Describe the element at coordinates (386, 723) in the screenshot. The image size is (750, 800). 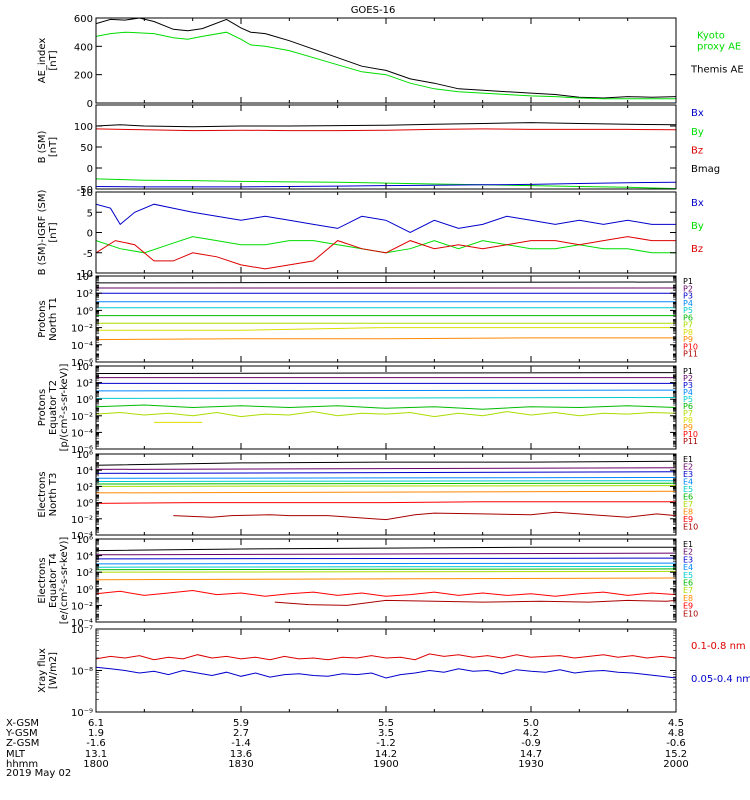
I see `xaxis-value: 5.5` at that location.